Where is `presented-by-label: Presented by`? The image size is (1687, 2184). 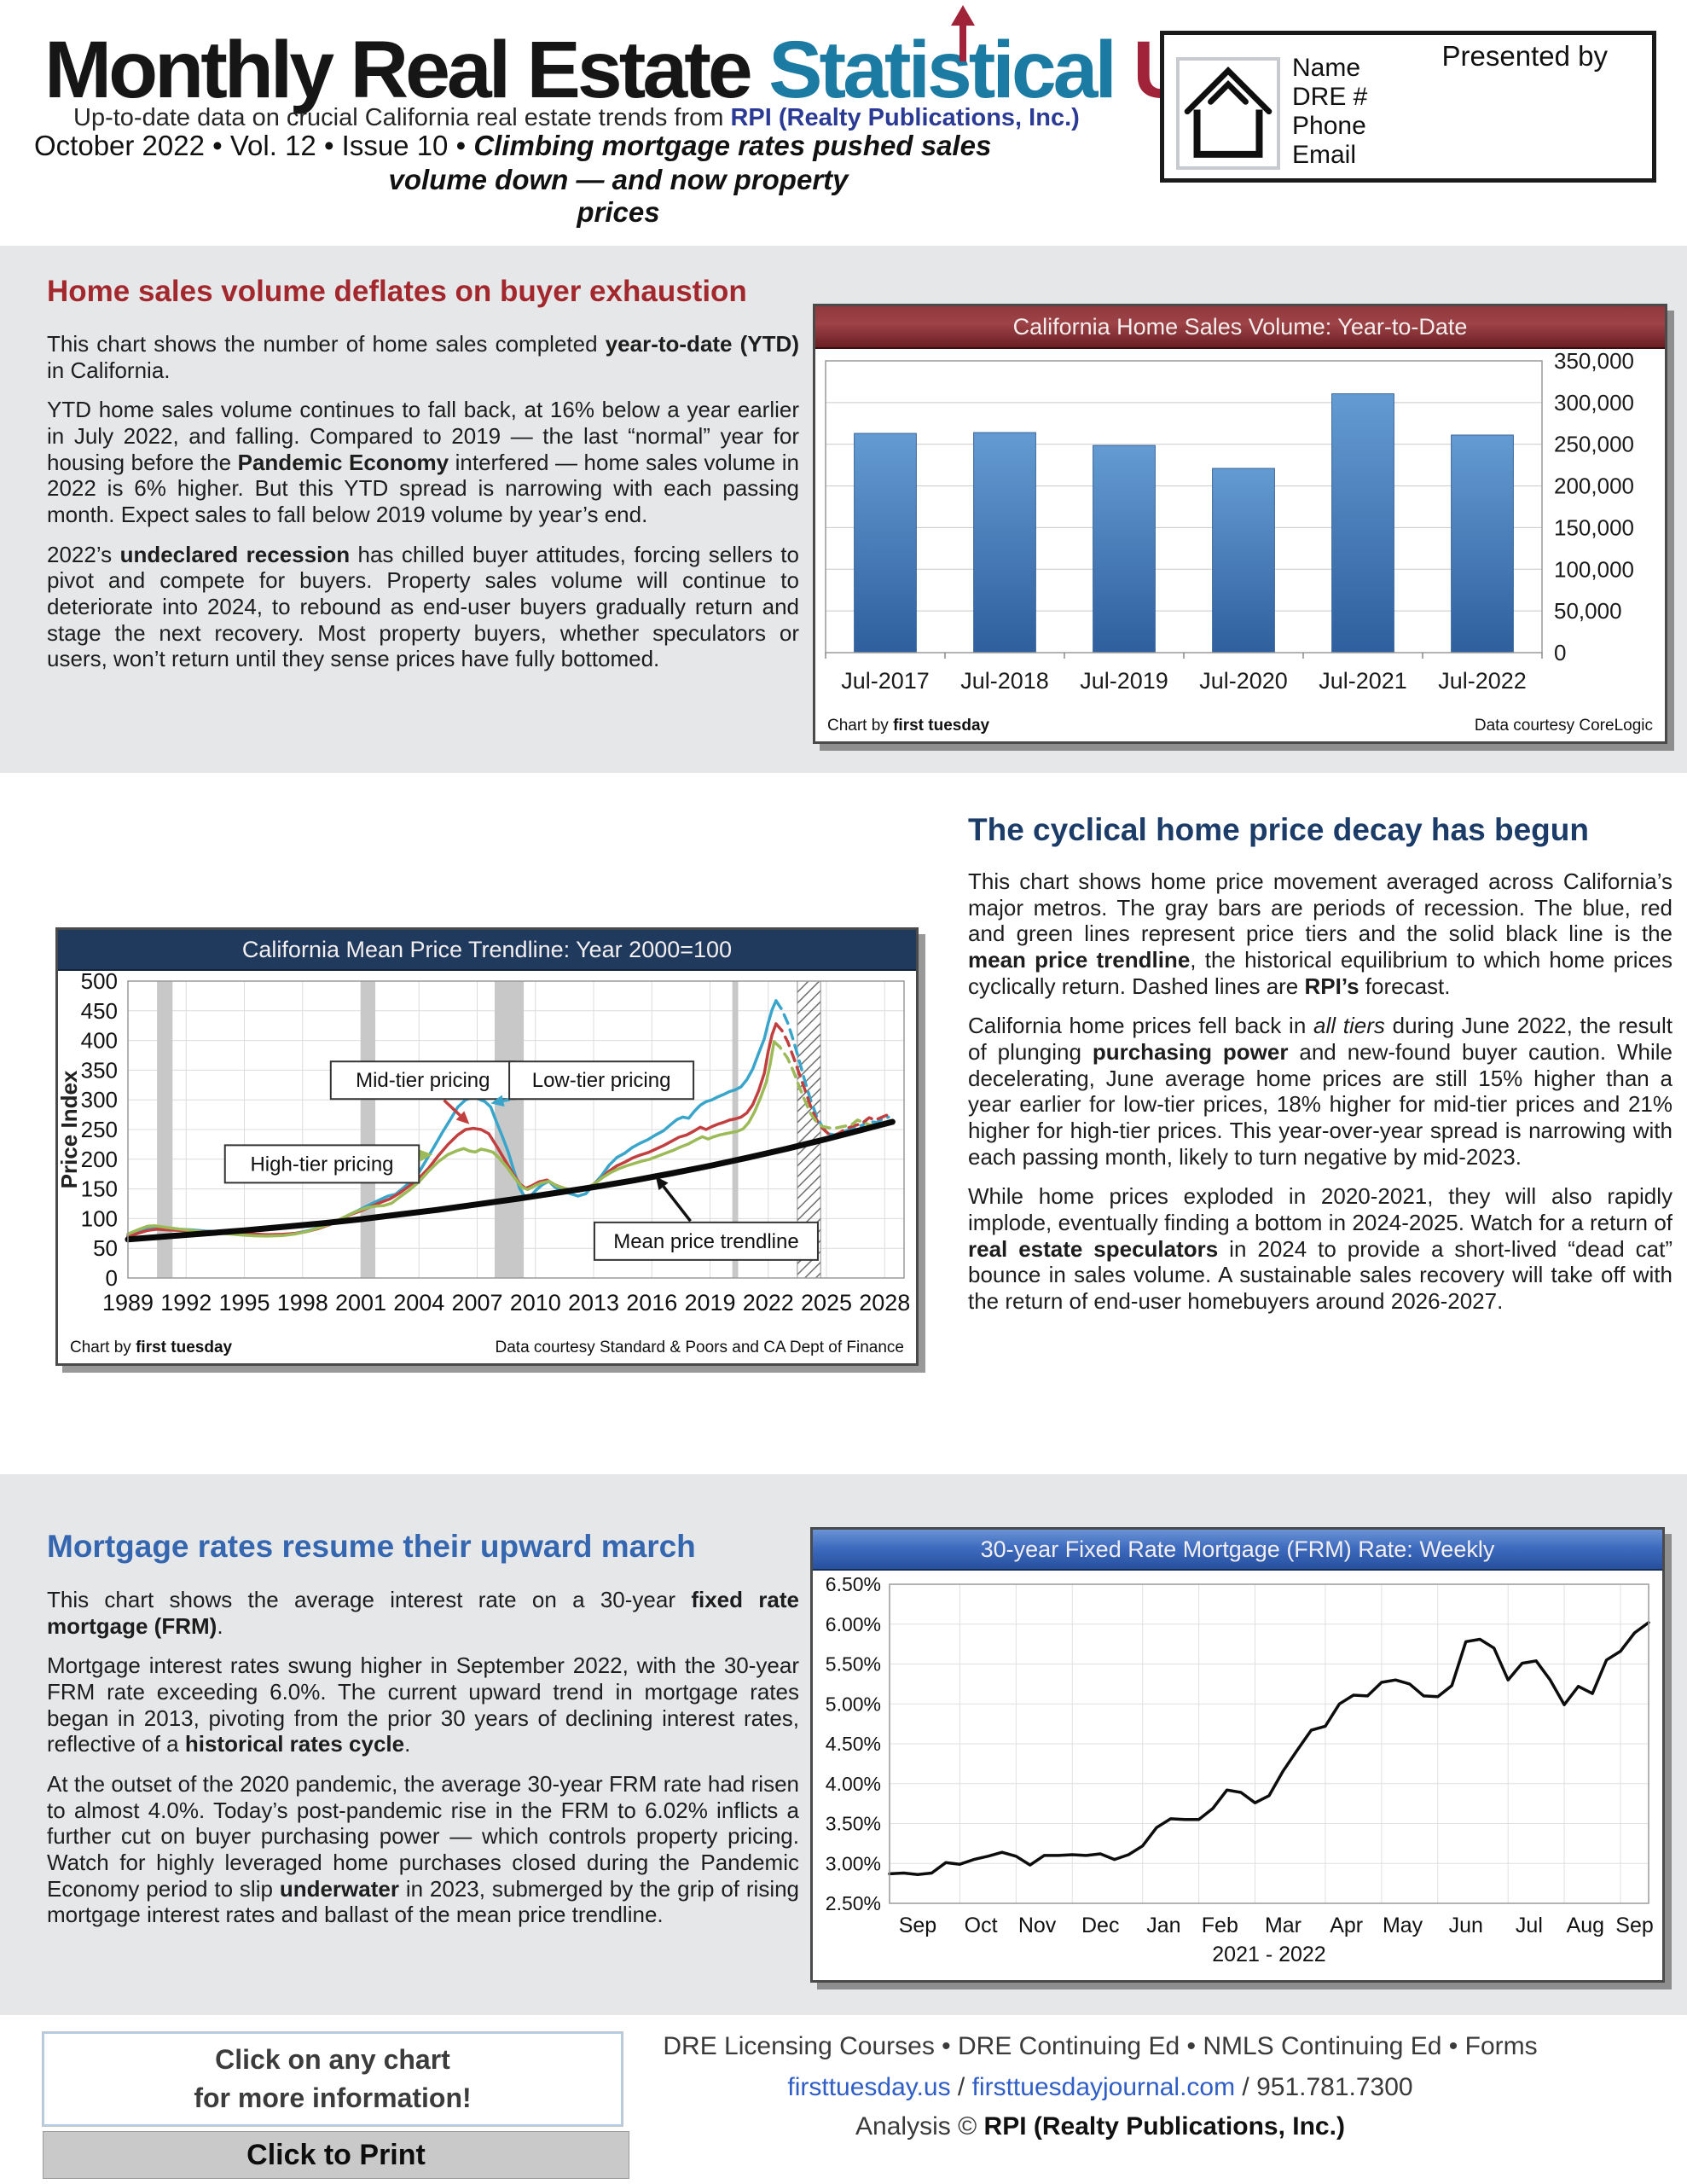 presented-by-label: Presented by is located at coordinates (1525, 56).